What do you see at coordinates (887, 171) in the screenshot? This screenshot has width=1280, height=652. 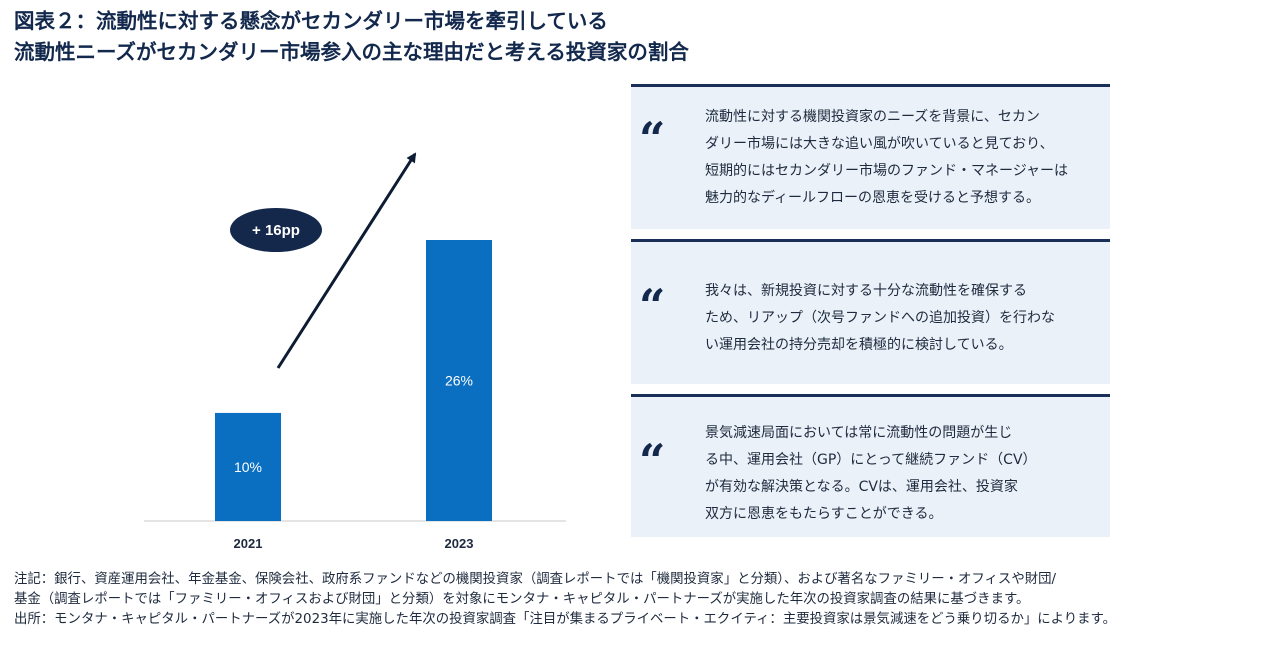 I see `quote-1-line-3: 短期的にはセカンダリー市場のファンド・マネージャーは` at bounding box center [887, 171].